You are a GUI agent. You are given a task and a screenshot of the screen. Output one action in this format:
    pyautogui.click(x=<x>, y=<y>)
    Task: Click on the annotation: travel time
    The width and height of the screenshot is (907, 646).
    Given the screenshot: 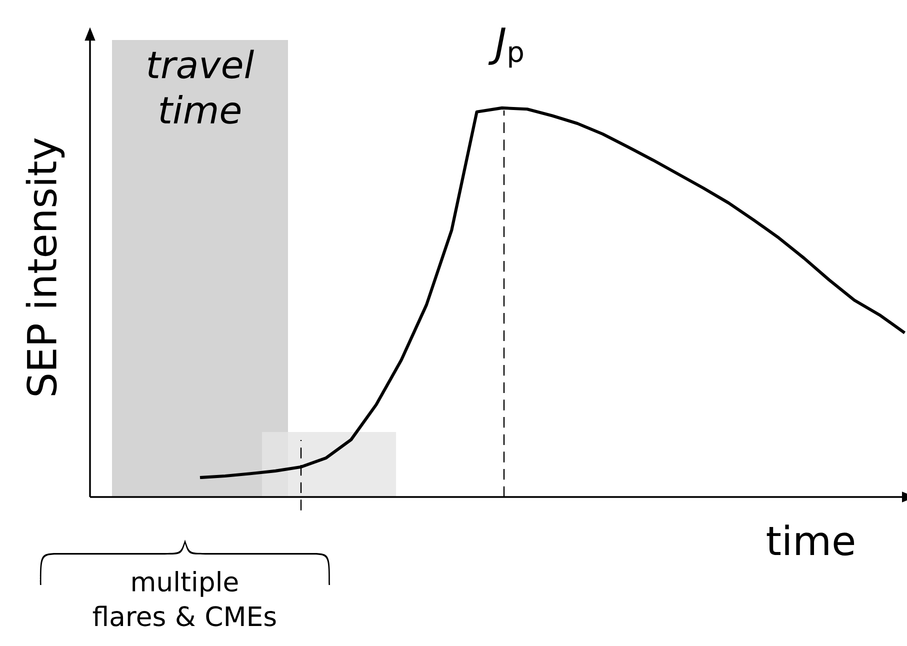 What is the action you would take?
    pyautogui.click(x=201, y=87)
    